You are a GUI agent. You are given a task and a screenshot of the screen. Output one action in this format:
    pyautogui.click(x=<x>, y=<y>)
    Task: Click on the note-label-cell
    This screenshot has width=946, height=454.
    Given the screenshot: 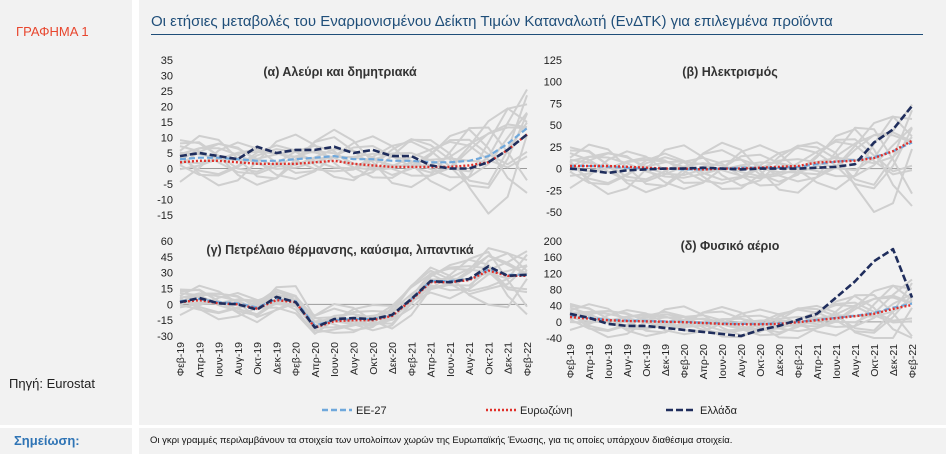 What is the action you would take?
    pyautogui.click(x=66, y=441)
    